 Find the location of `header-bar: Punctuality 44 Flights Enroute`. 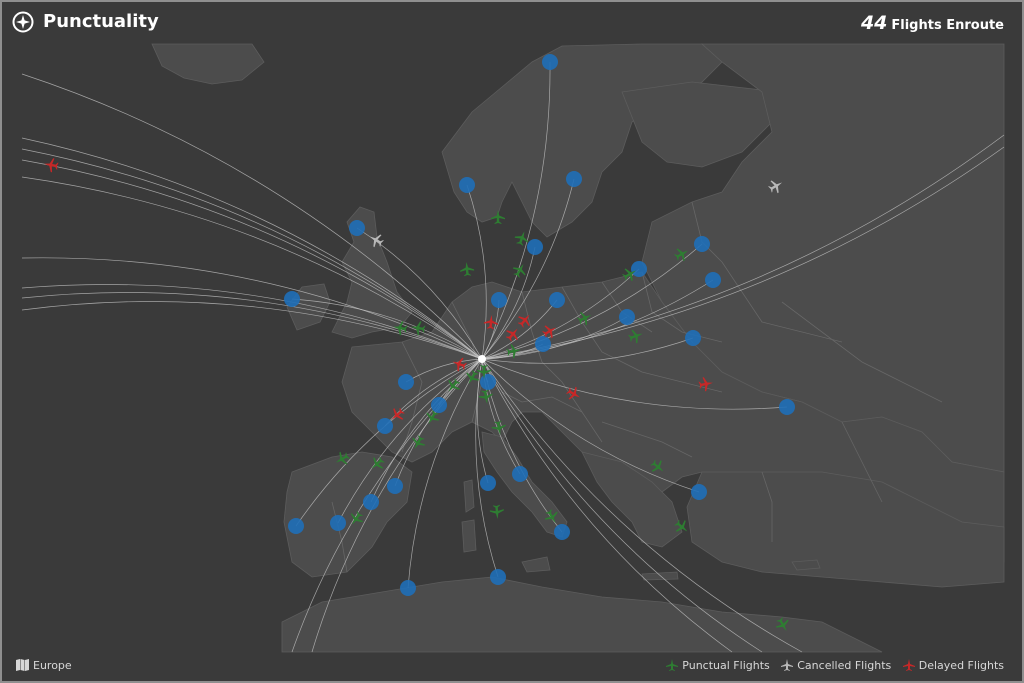

header-bar: Punctuality 44 Flights Enroute is located at coordinates (512, 23).